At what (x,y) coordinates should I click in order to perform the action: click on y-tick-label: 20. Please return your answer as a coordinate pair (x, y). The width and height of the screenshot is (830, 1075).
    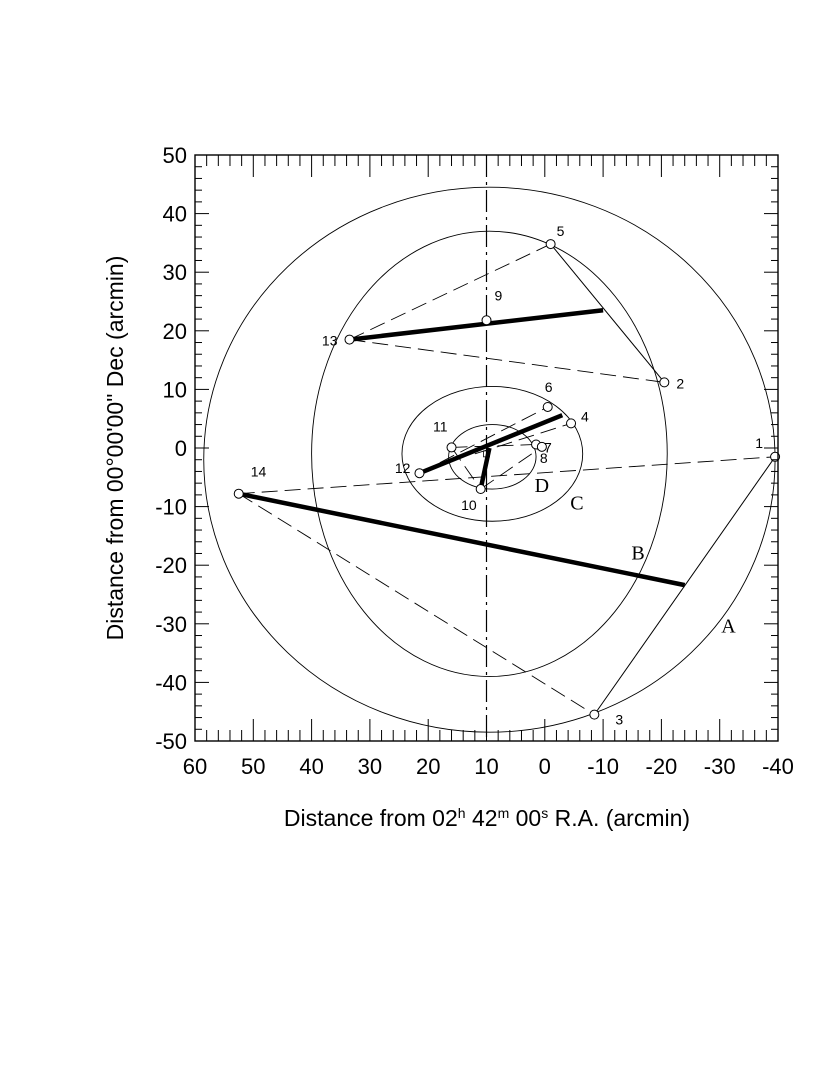
    Looking at the image, I should click on (175, 331).